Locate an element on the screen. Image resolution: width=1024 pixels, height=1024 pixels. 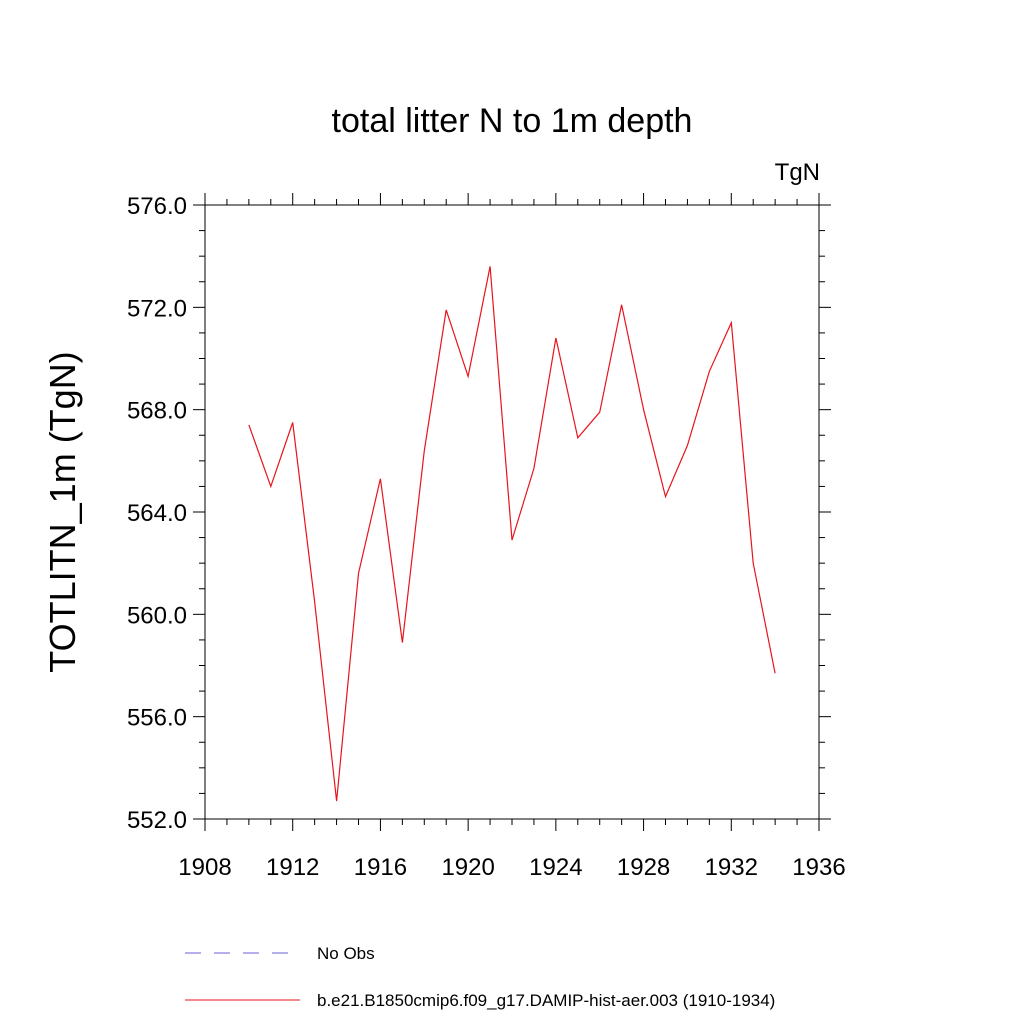
x-tick-label: 1924 is located at coordinates (555, 867).